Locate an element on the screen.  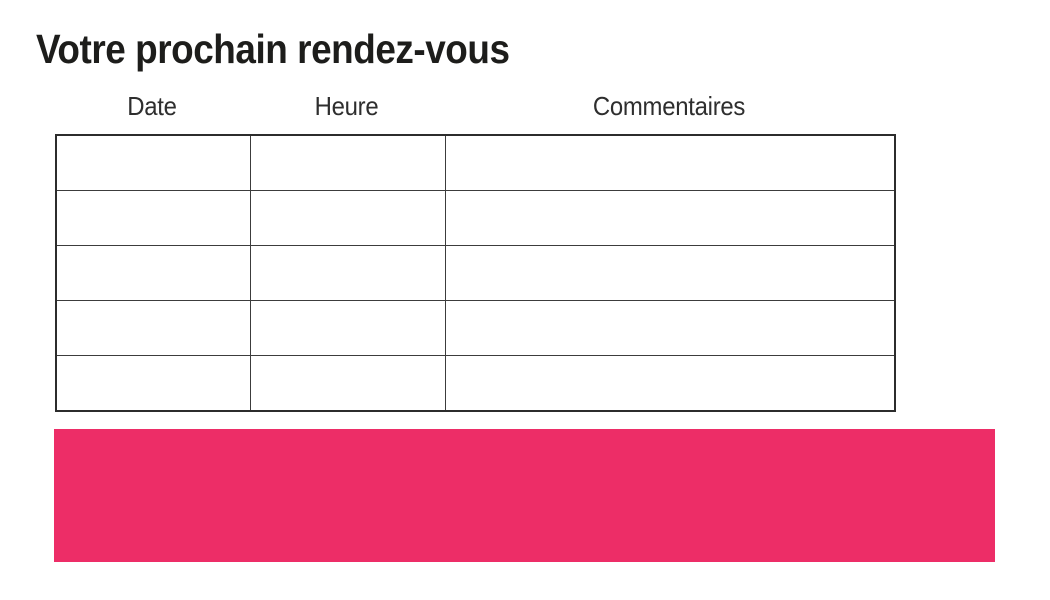
table-column-headers: Date Heure Commentaires is located at coordinates (474, 109).